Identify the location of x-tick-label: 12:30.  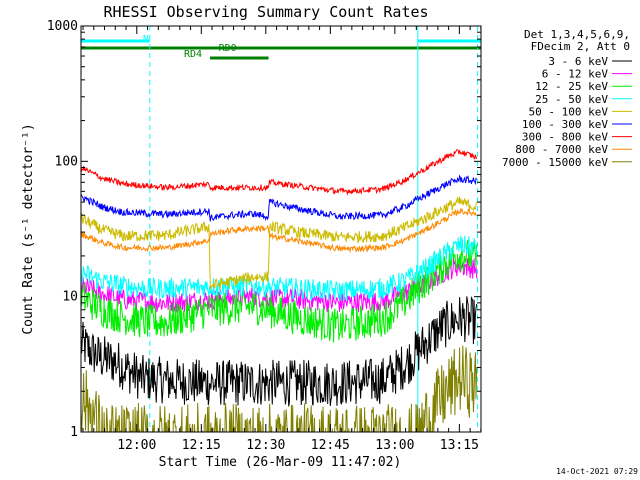
(265, 445).